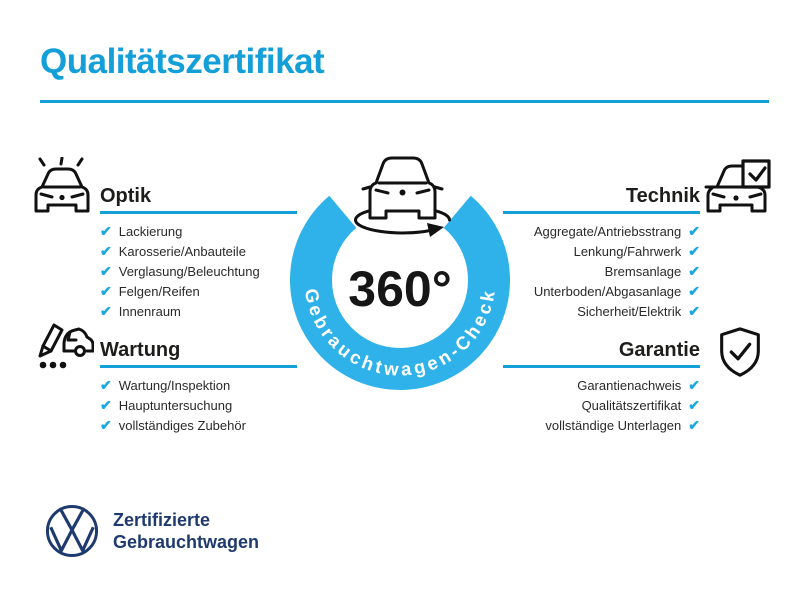  Describe the element at coordinates (402, 196) in the screenshot. I see `car-360-rotate-icon` at that location.